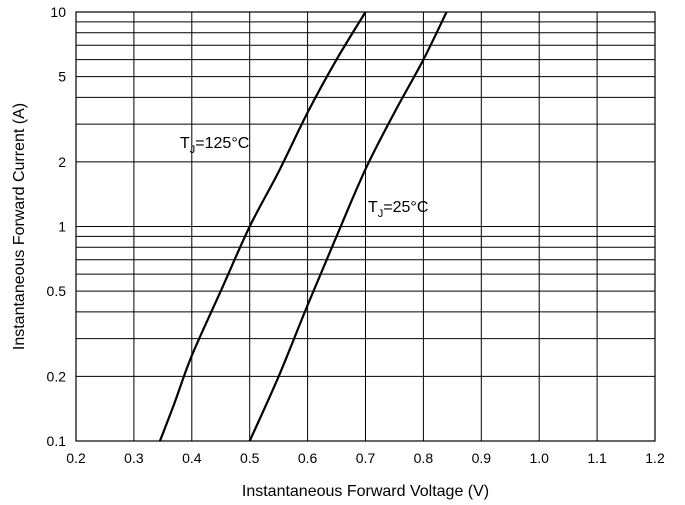  Describe the element at coordinates (57, 291) in the screenshot. I see `y-tick-label: 0.5` at that location.